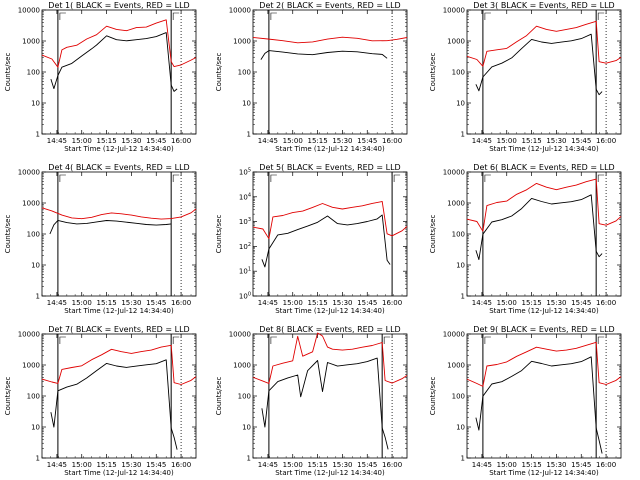  I want to click on panel-title: Det 2( BLACK = Events, RED = LLD, so click(329, 5).